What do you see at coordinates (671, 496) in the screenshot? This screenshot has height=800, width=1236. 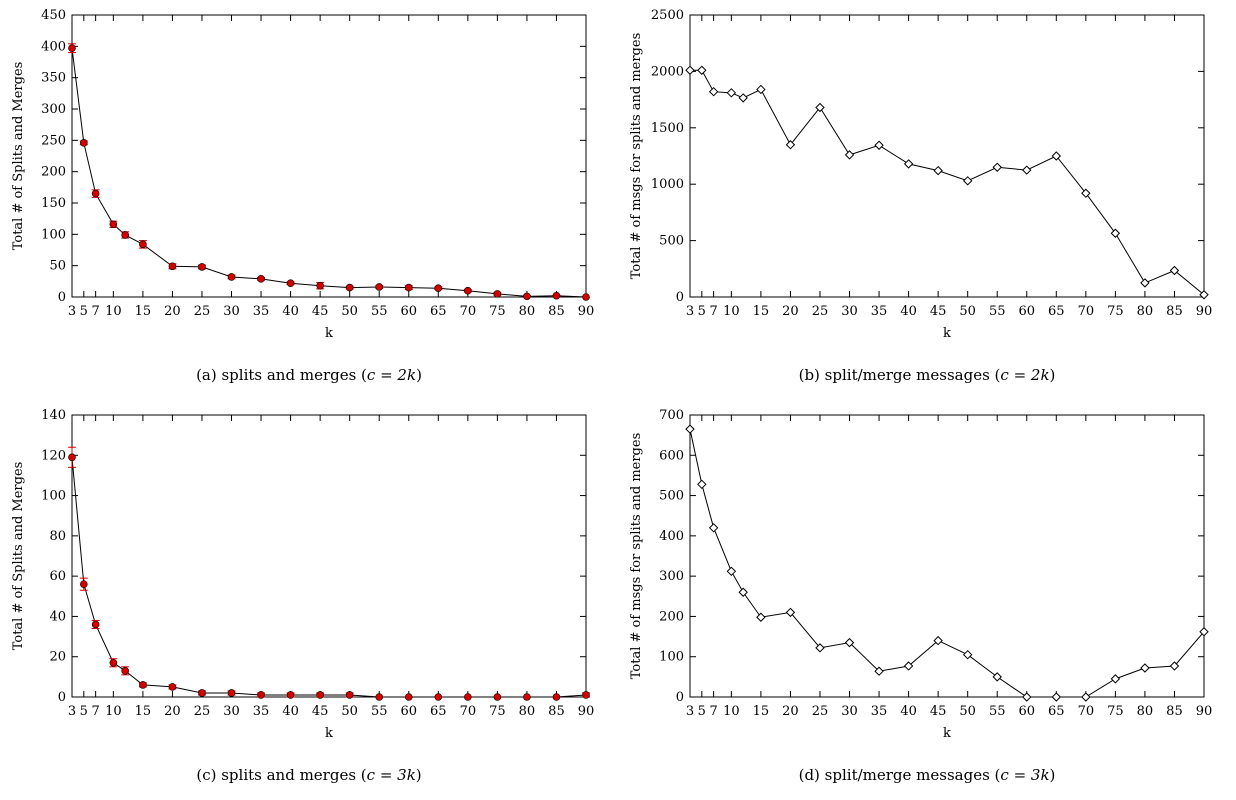 I see `y-tick-label: 500` at bounding box center [671, 496].